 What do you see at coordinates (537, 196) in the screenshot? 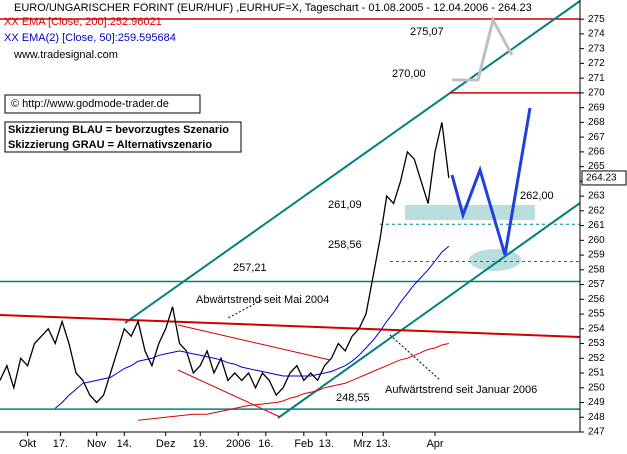
I see `level-label: 262,00` at bounding box center [537, 196].